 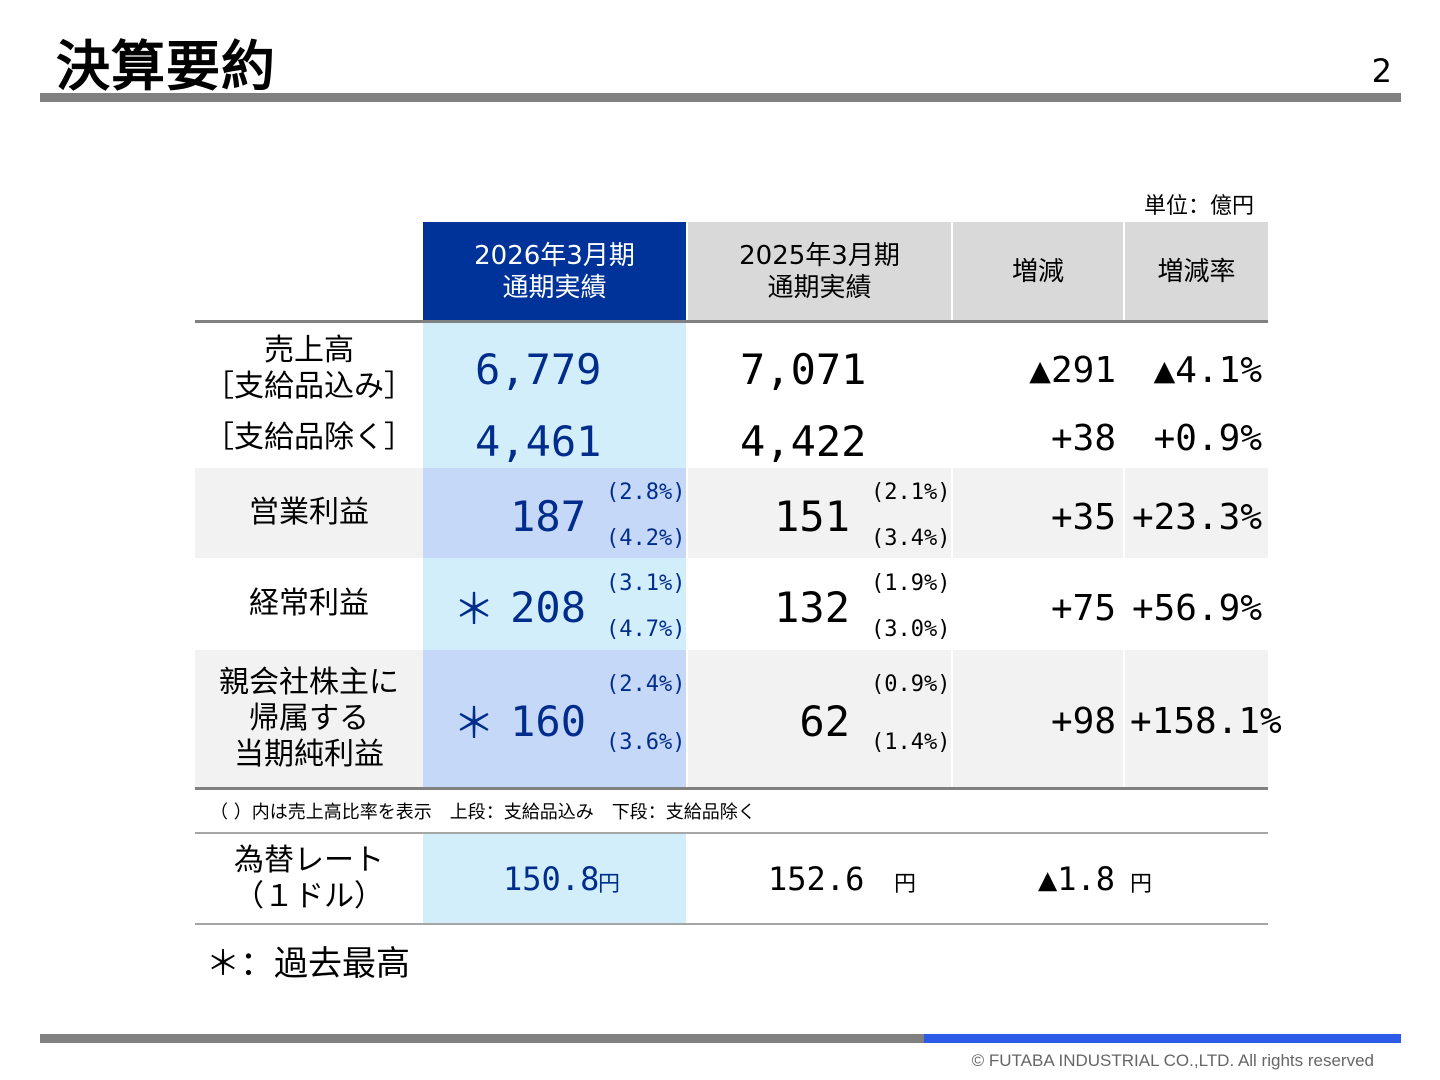 I want to click on current-col-bg-sales, so click(x=554, y=395).